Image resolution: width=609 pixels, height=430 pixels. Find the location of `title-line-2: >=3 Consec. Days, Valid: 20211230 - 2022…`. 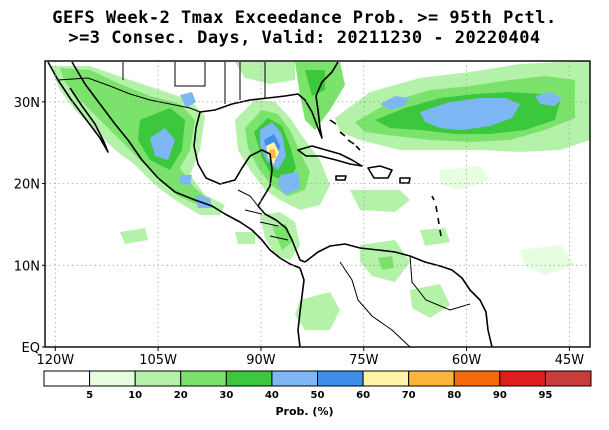

title-line-2: >=3 Consec. Days, Valid: 20211230 - 2022… is located at coordinates (304, 38).